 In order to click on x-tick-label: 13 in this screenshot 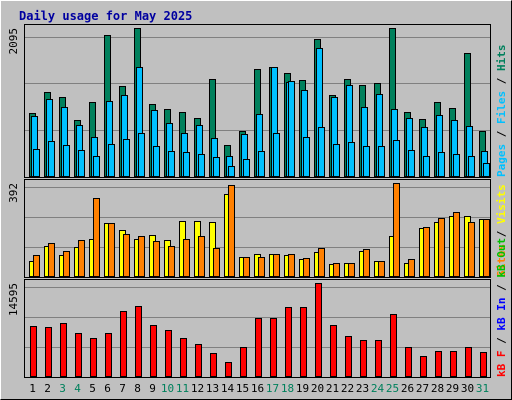, I will do `click(212, 388)`.